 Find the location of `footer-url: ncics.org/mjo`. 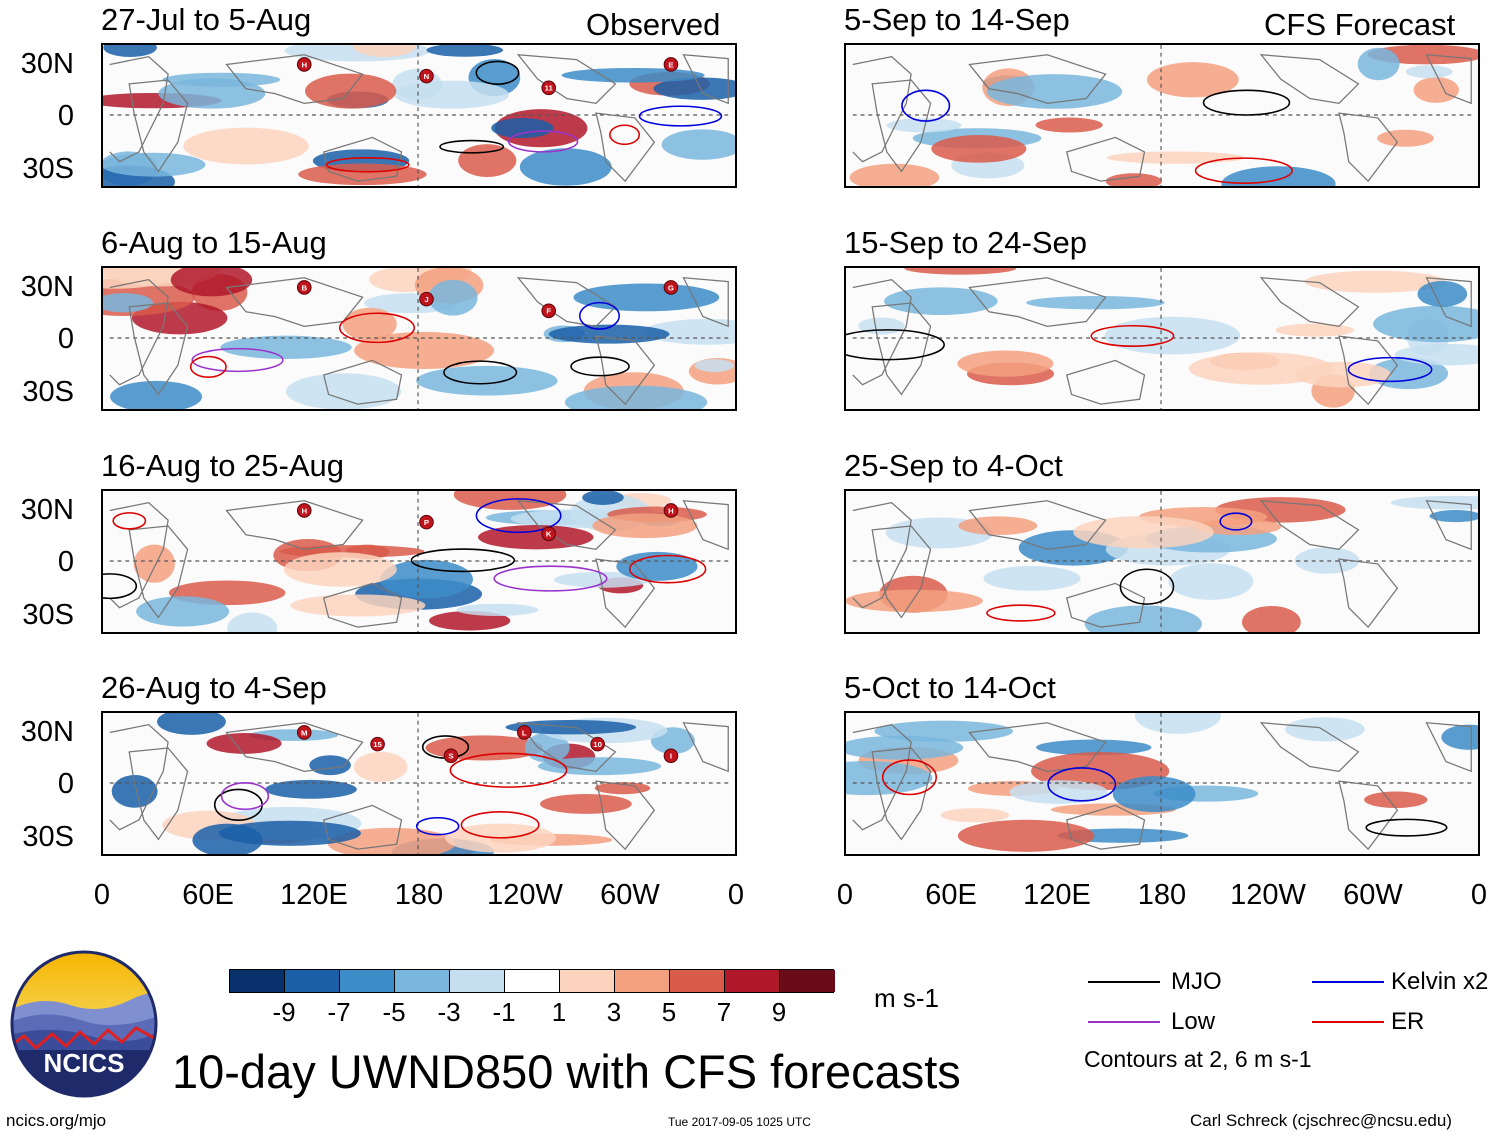

footer-url: ncics.org/mjo is located at coordinates (56, 1120).